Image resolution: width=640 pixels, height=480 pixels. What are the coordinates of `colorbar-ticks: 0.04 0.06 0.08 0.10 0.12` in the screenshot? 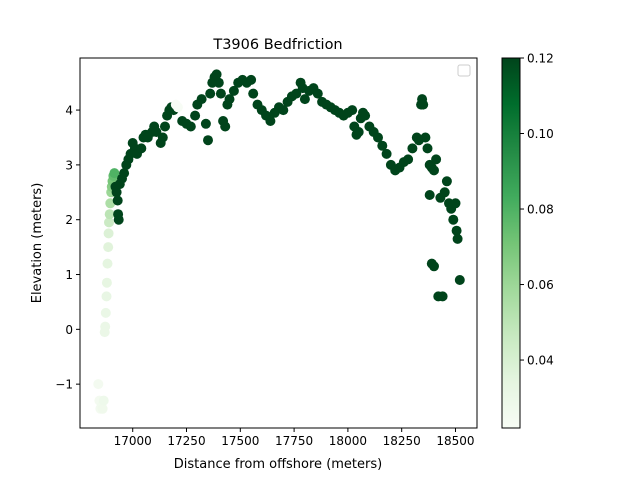 It's located at (537, 210).